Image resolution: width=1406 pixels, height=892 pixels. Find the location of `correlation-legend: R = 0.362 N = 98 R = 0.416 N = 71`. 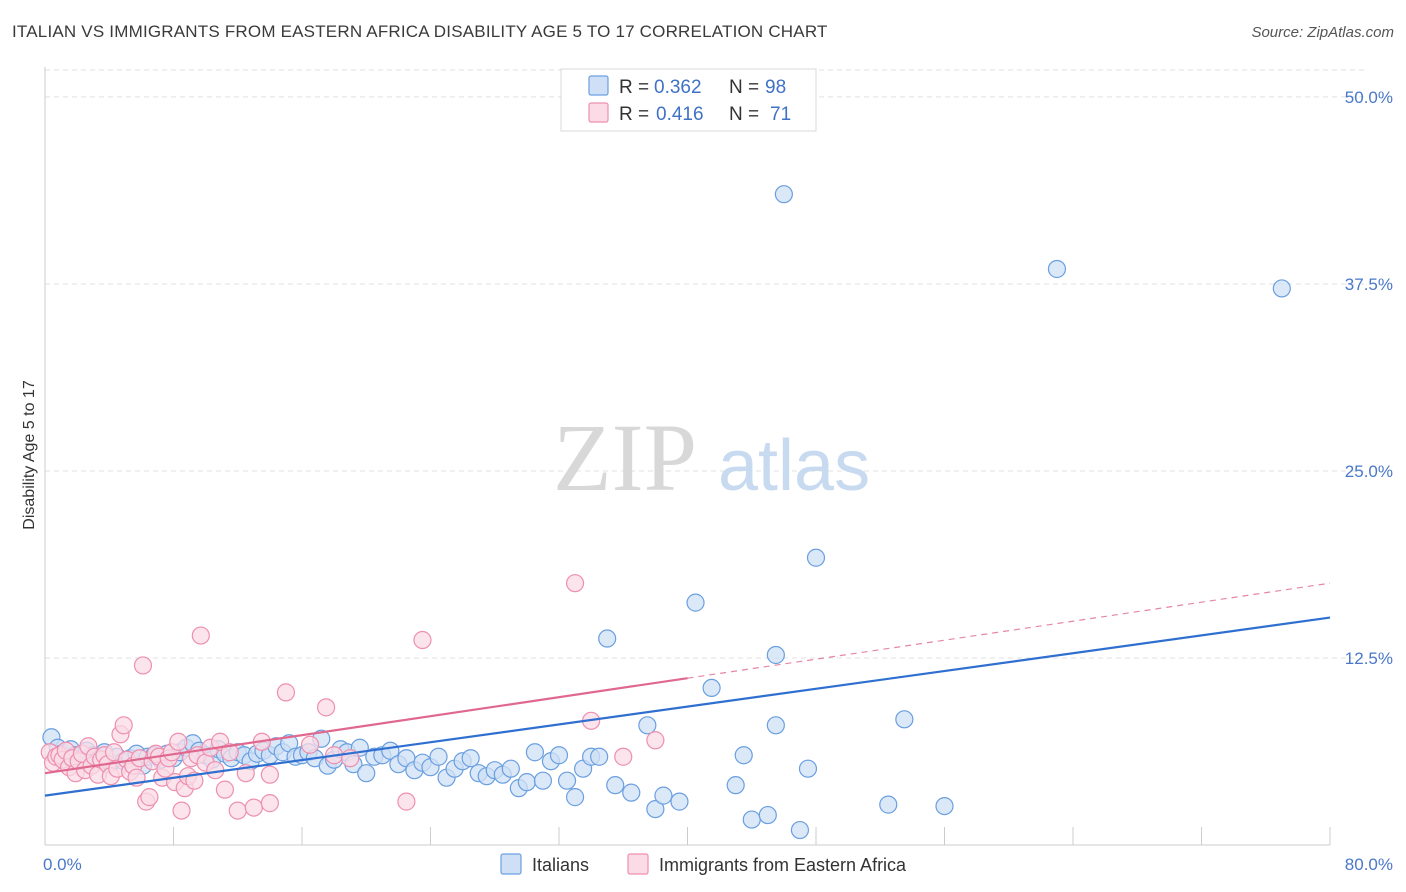

correlation-legend: R = 0.362 N = 98 R = 0.416 N = 71 is located at coordinates (688, 100).